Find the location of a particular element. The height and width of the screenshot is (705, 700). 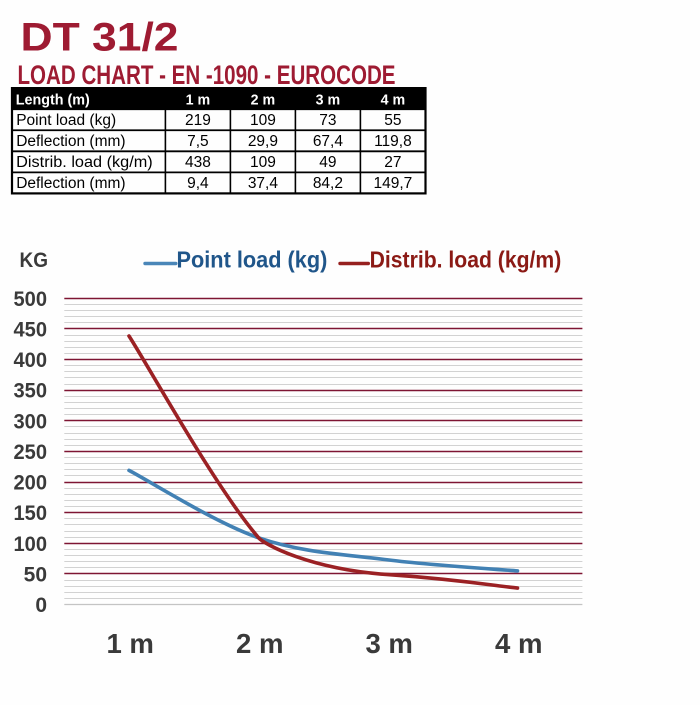

svg-text: 100 is located at coordinates (31, 544).